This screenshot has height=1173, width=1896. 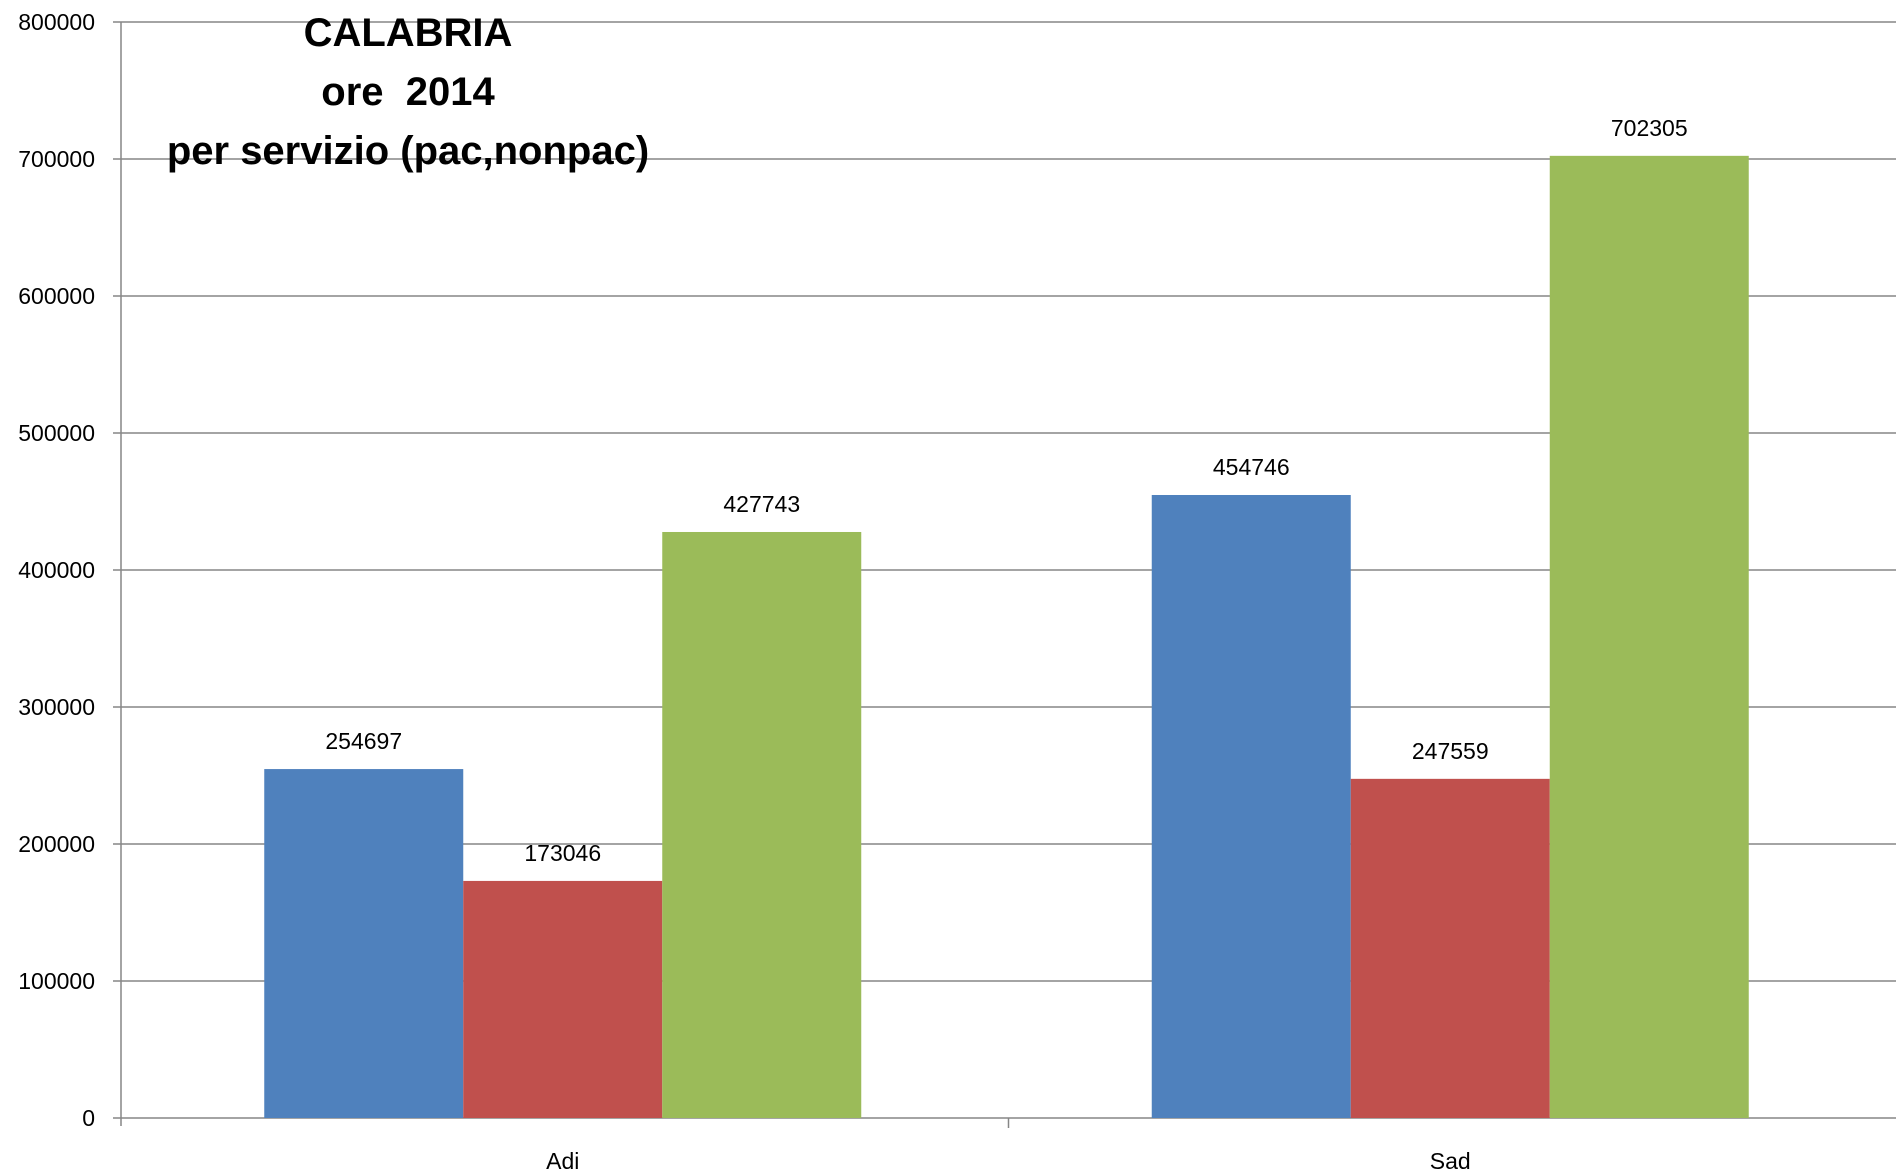 I want to click on data-label-adi-series-3: 427743, so click(x=761, y=504).